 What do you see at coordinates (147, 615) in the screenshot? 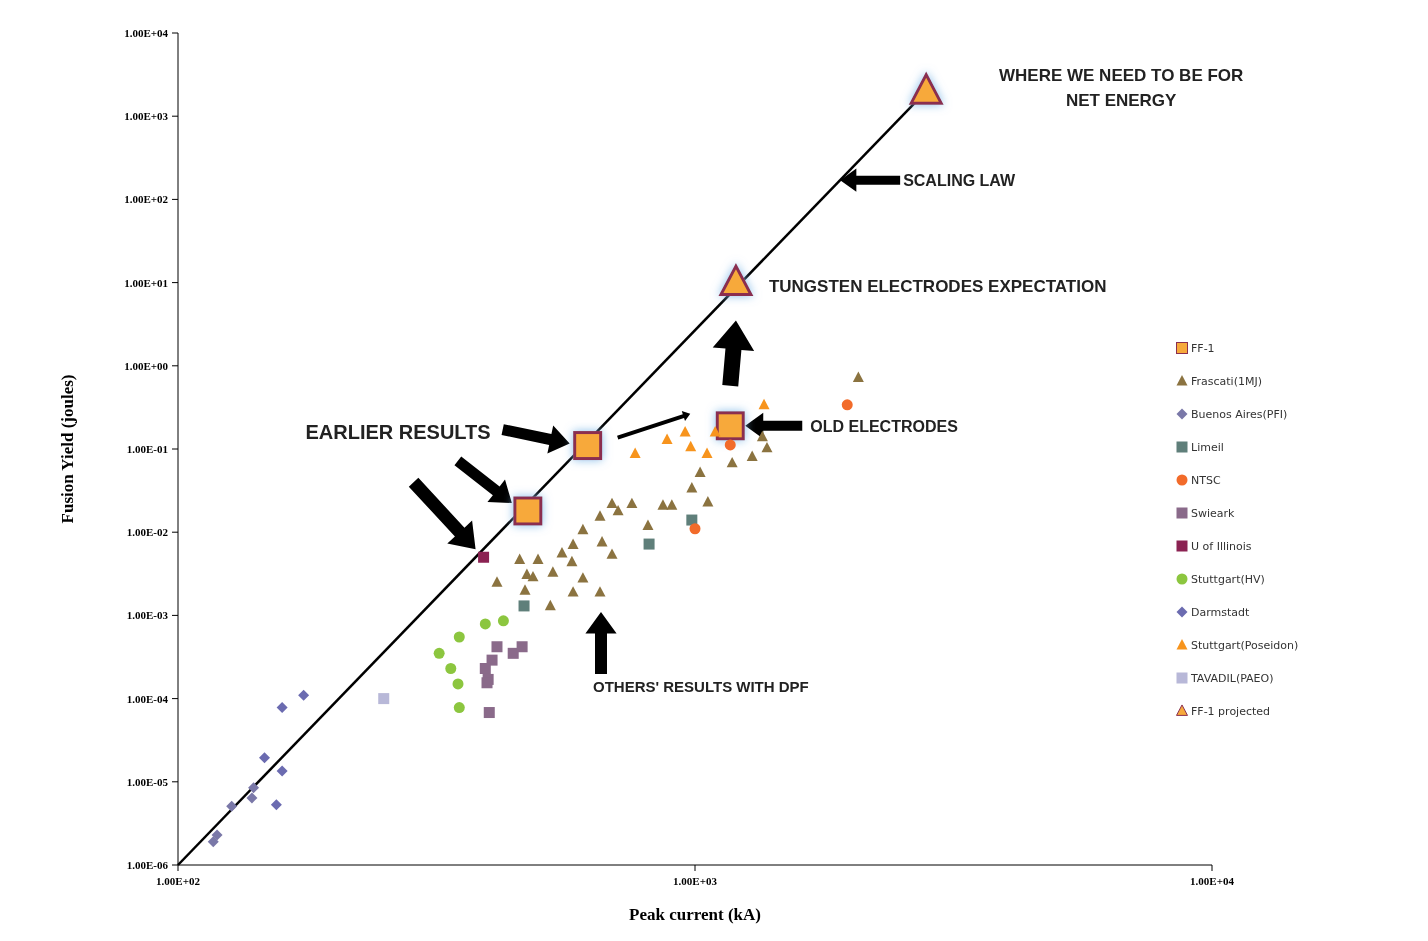
I see `y-tick-label: 1.00E-03` at bounding box center [147, 615].